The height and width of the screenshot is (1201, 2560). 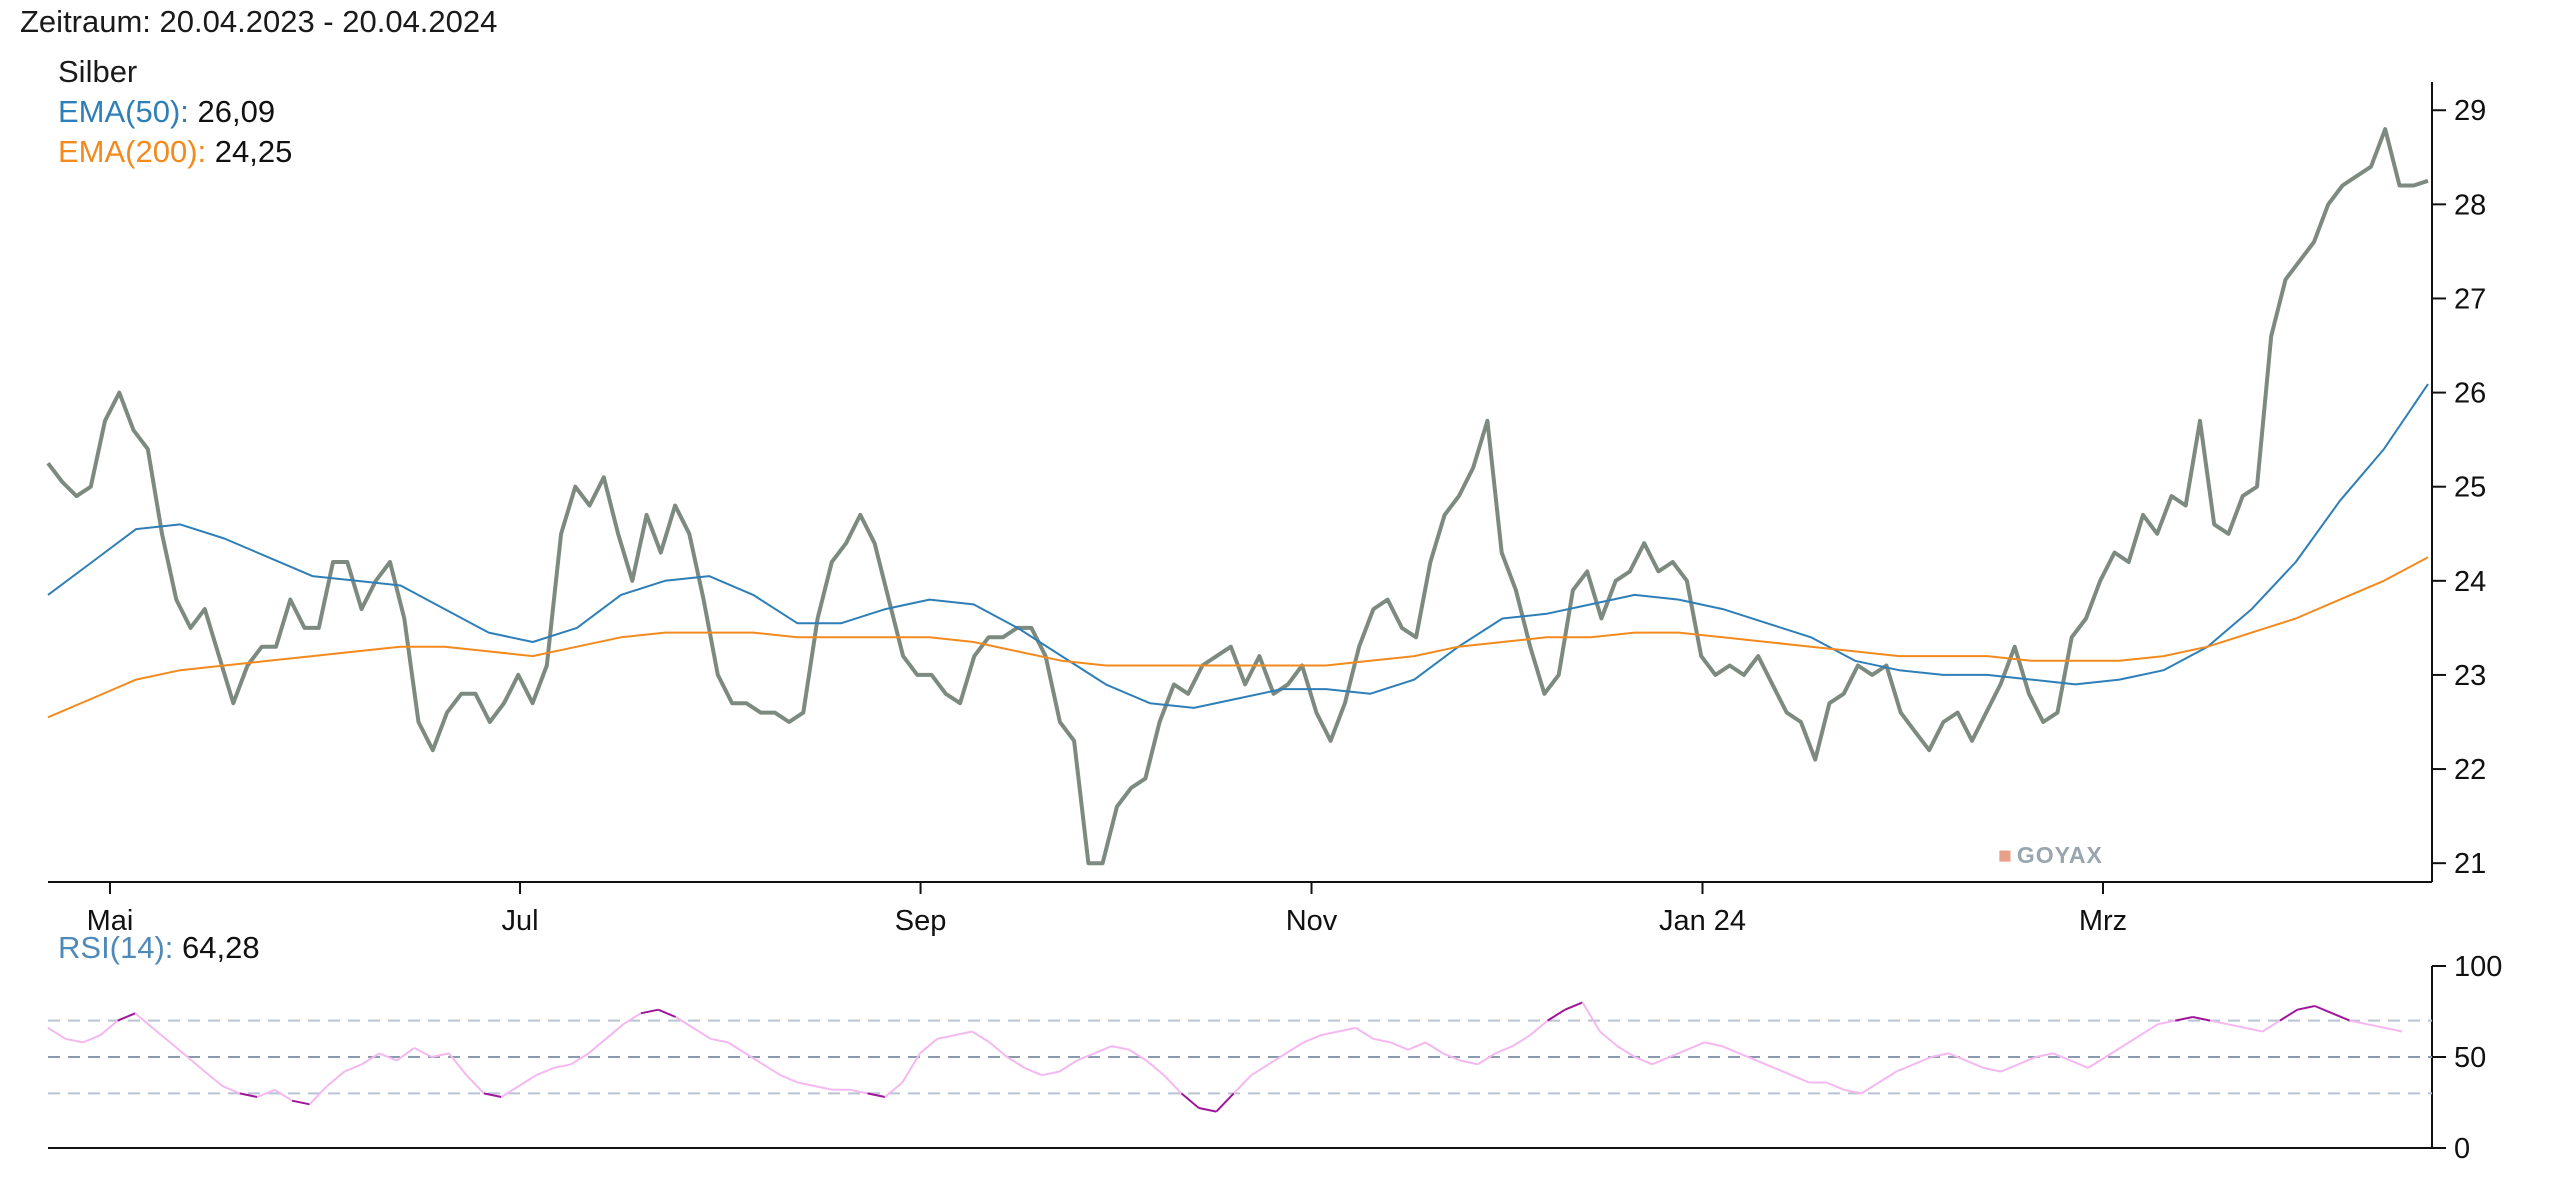 I want to click on ema50-value: 26,09, so click(x=236, y=111).